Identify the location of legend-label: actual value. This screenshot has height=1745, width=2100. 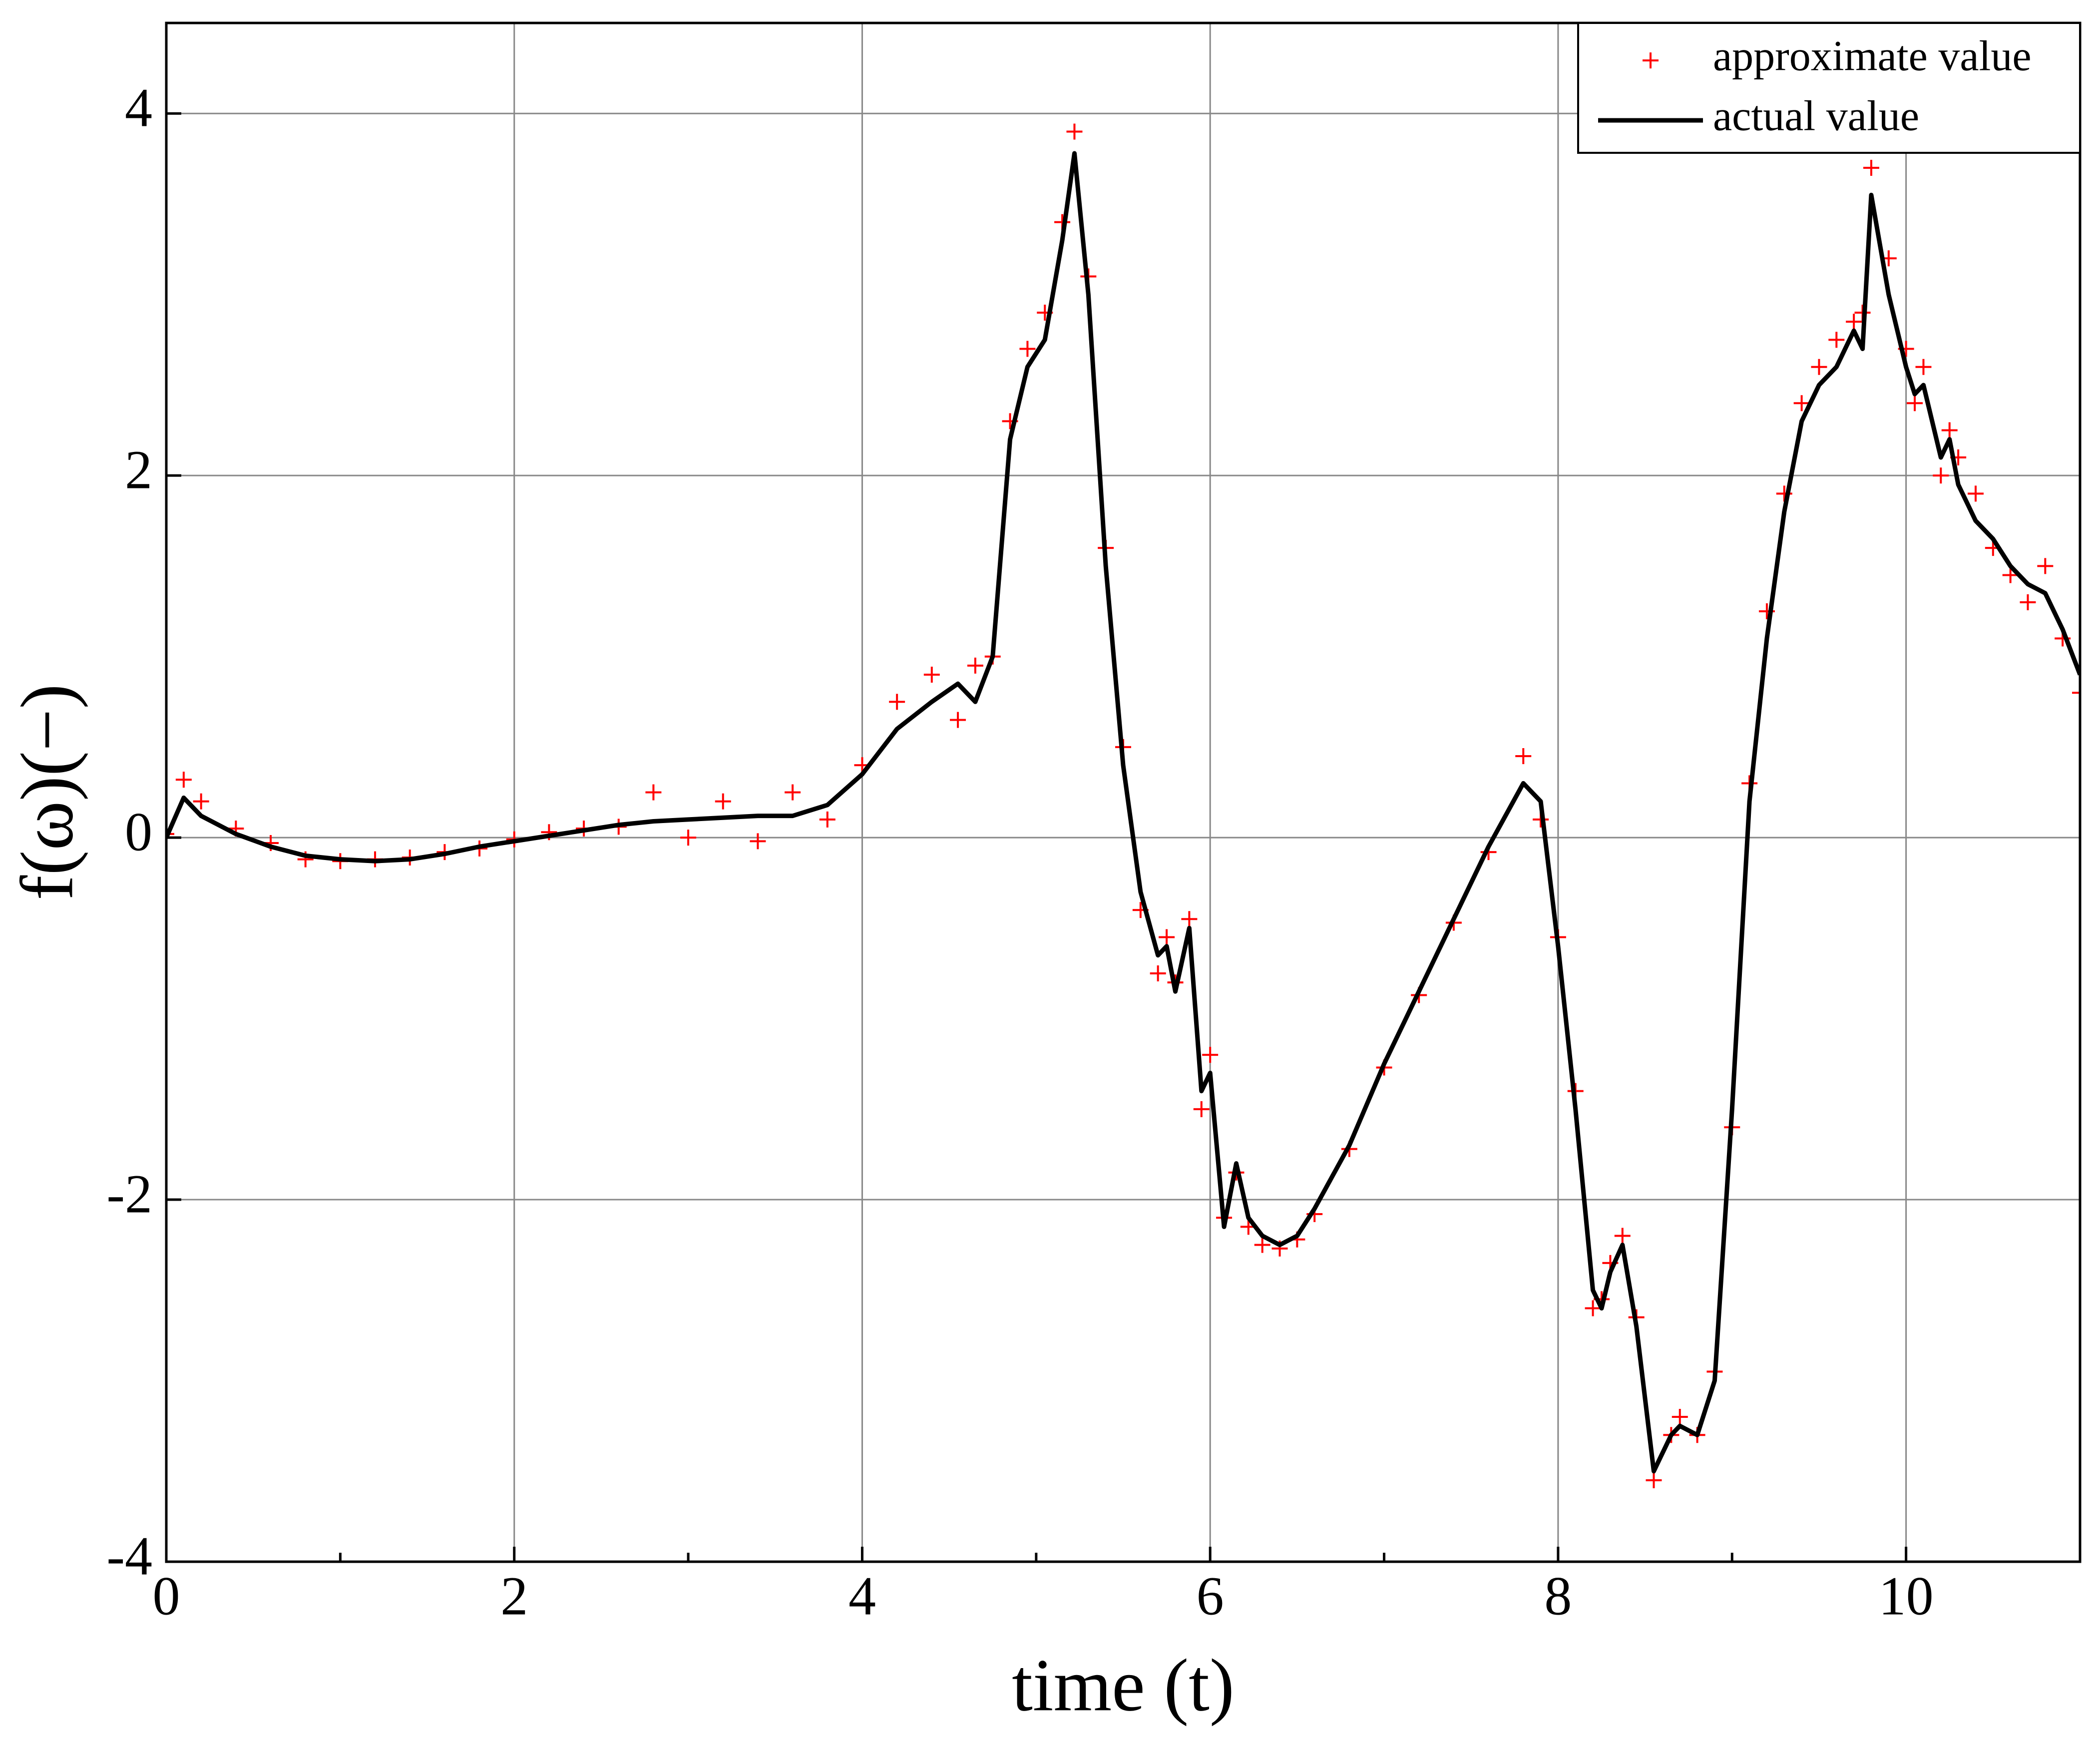
(1816, 116).